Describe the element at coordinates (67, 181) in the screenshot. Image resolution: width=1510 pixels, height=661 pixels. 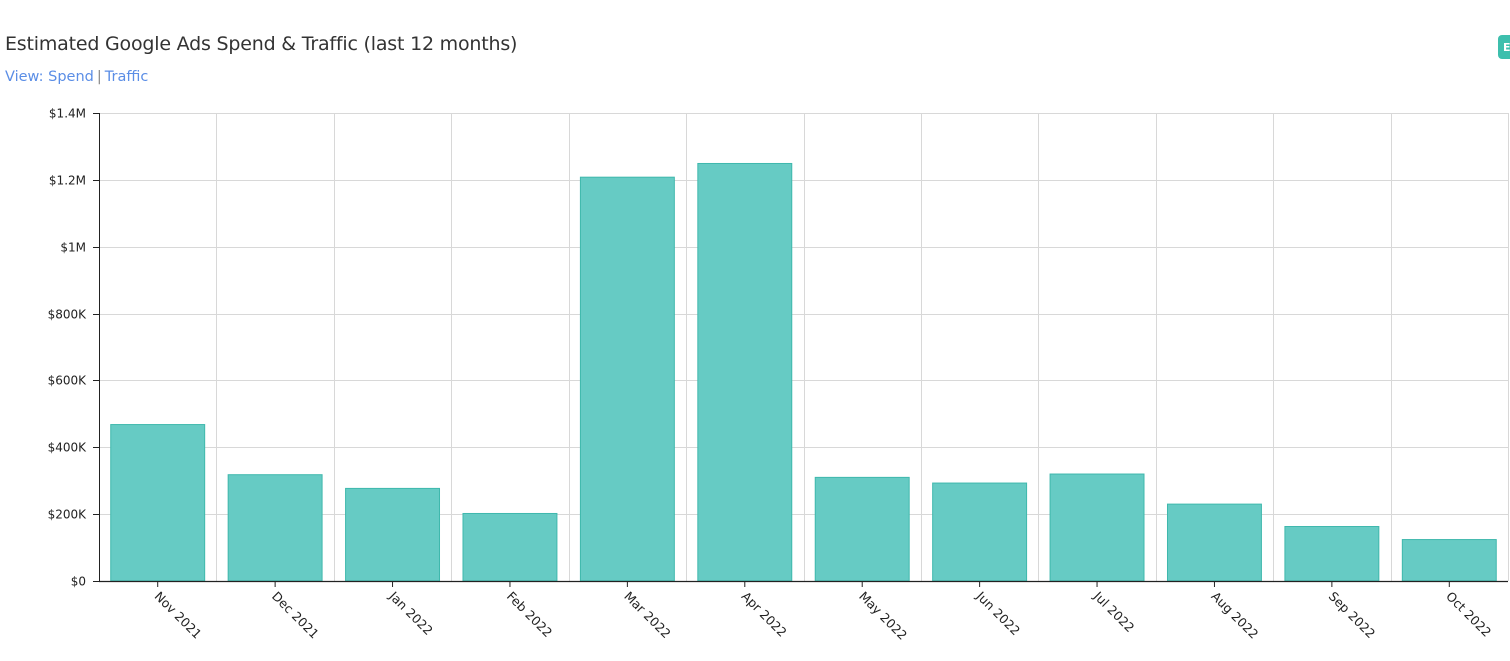
I see `y-tick-label: $1.2M` at that location.